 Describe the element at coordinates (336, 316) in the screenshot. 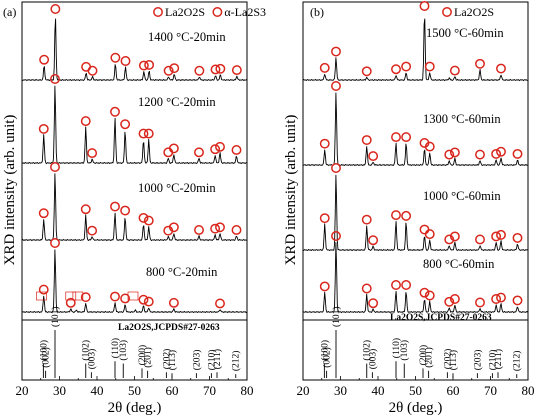

I see `hkl-label: (101)` at that location.